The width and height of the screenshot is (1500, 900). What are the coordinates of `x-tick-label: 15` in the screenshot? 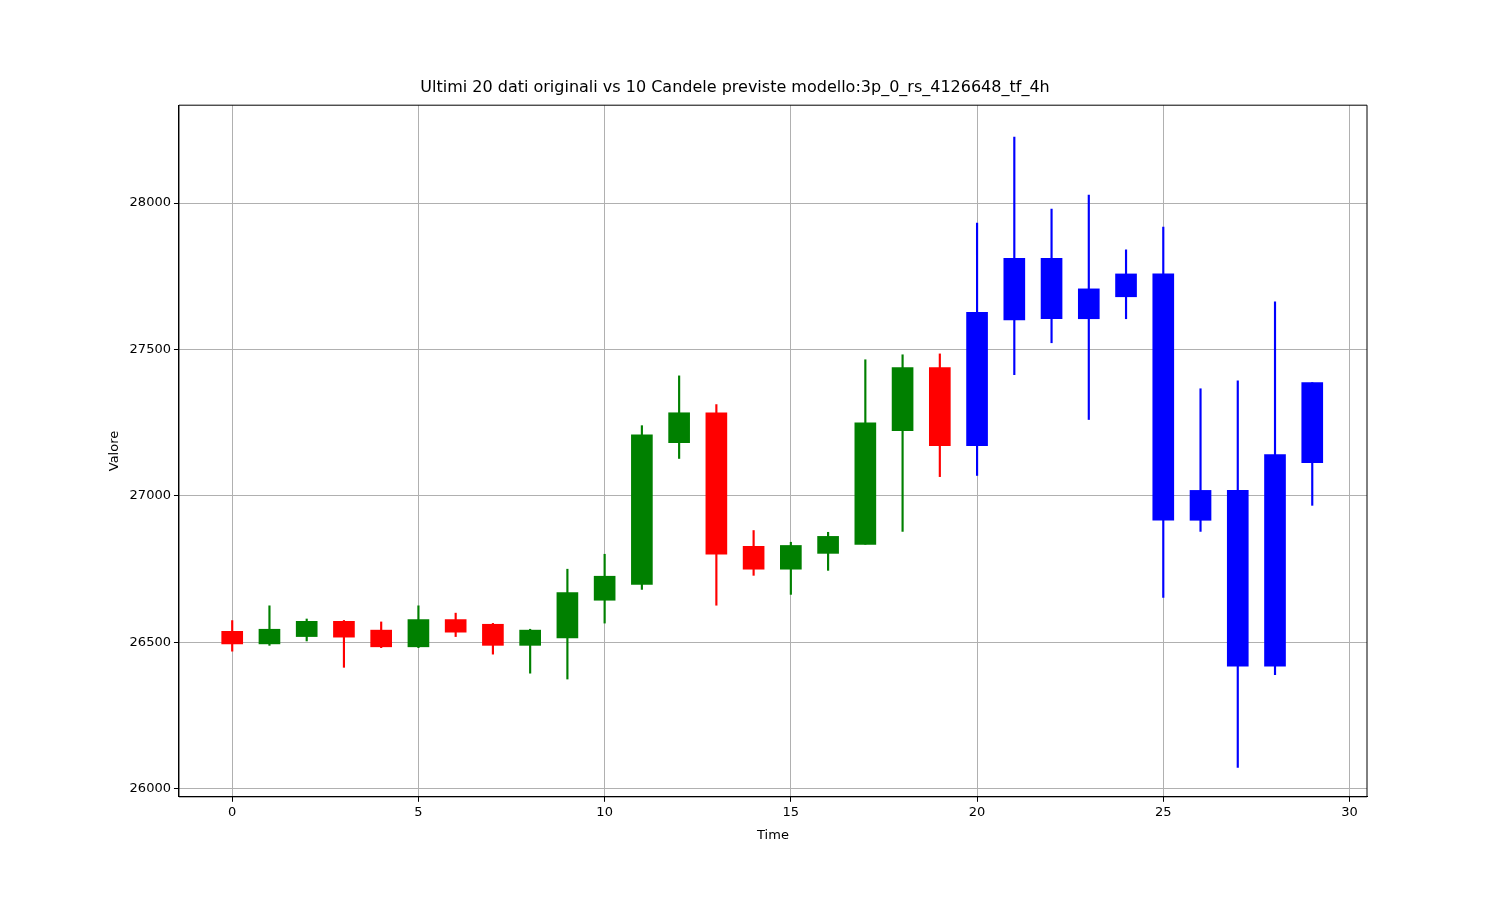 It's located at (791, 811).